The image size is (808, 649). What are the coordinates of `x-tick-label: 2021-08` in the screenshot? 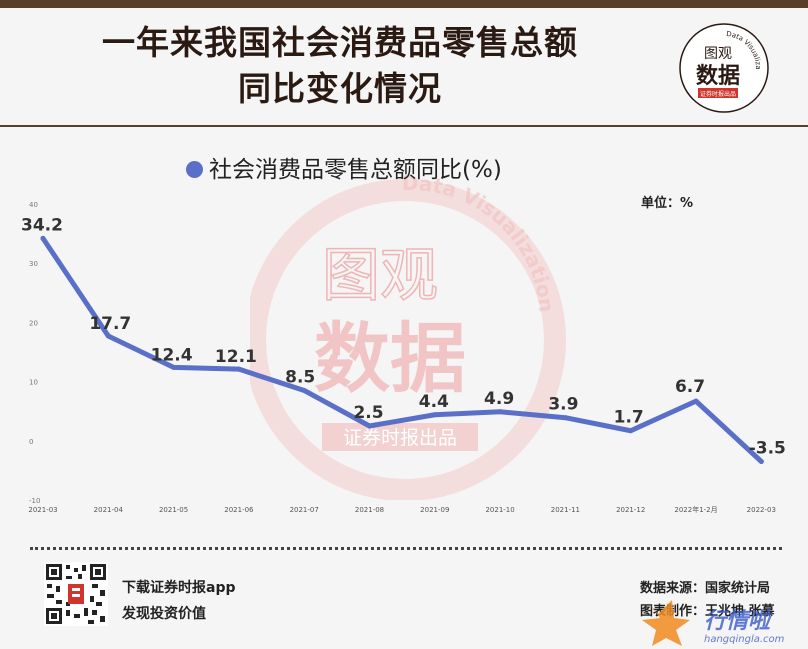 It's located at (369, 510).